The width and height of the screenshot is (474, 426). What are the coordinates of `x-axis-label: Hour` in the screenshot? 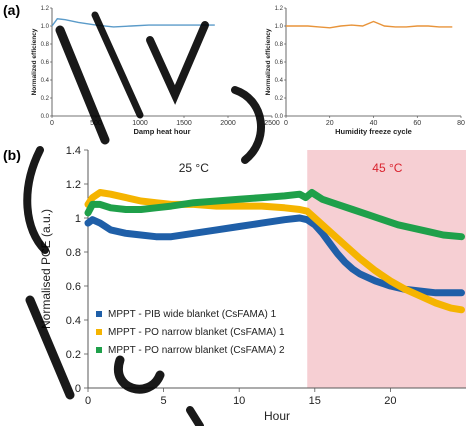 It's located at (277, 416).